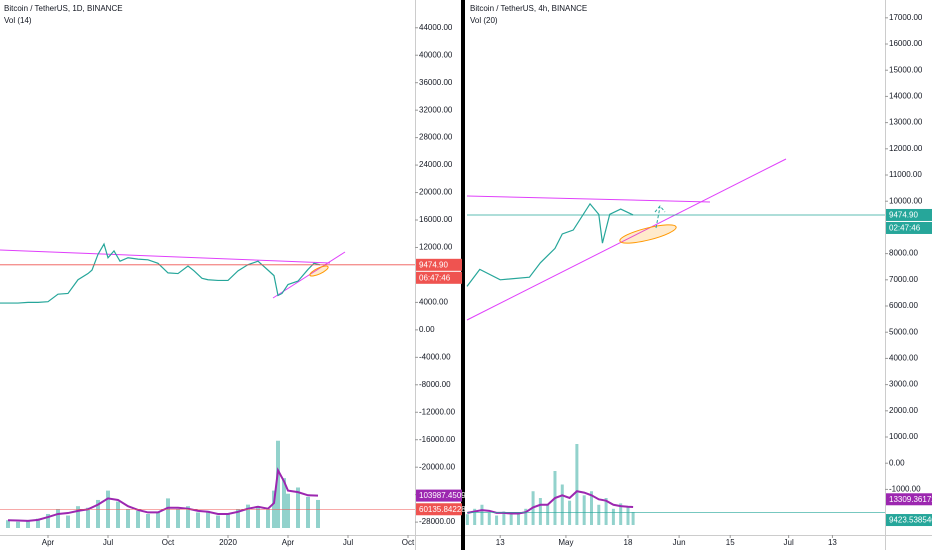  Describe the element at coordinates (903, 358) in the screenshot. I see `y-tick-label: 4000.00` at that location.